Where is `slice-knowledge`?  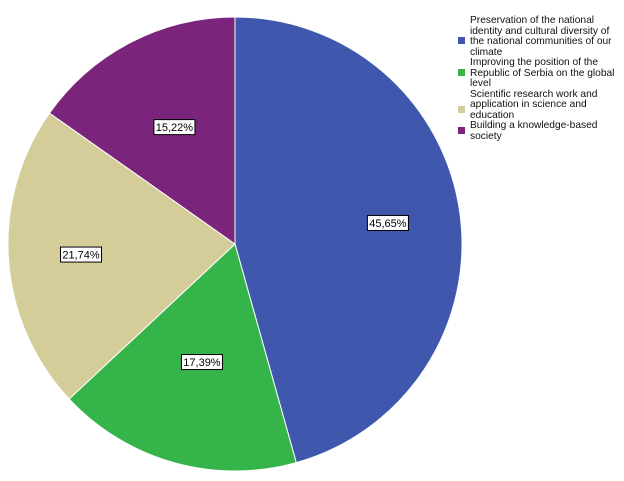
slice-knowledge is located at coordinates (142, 130).